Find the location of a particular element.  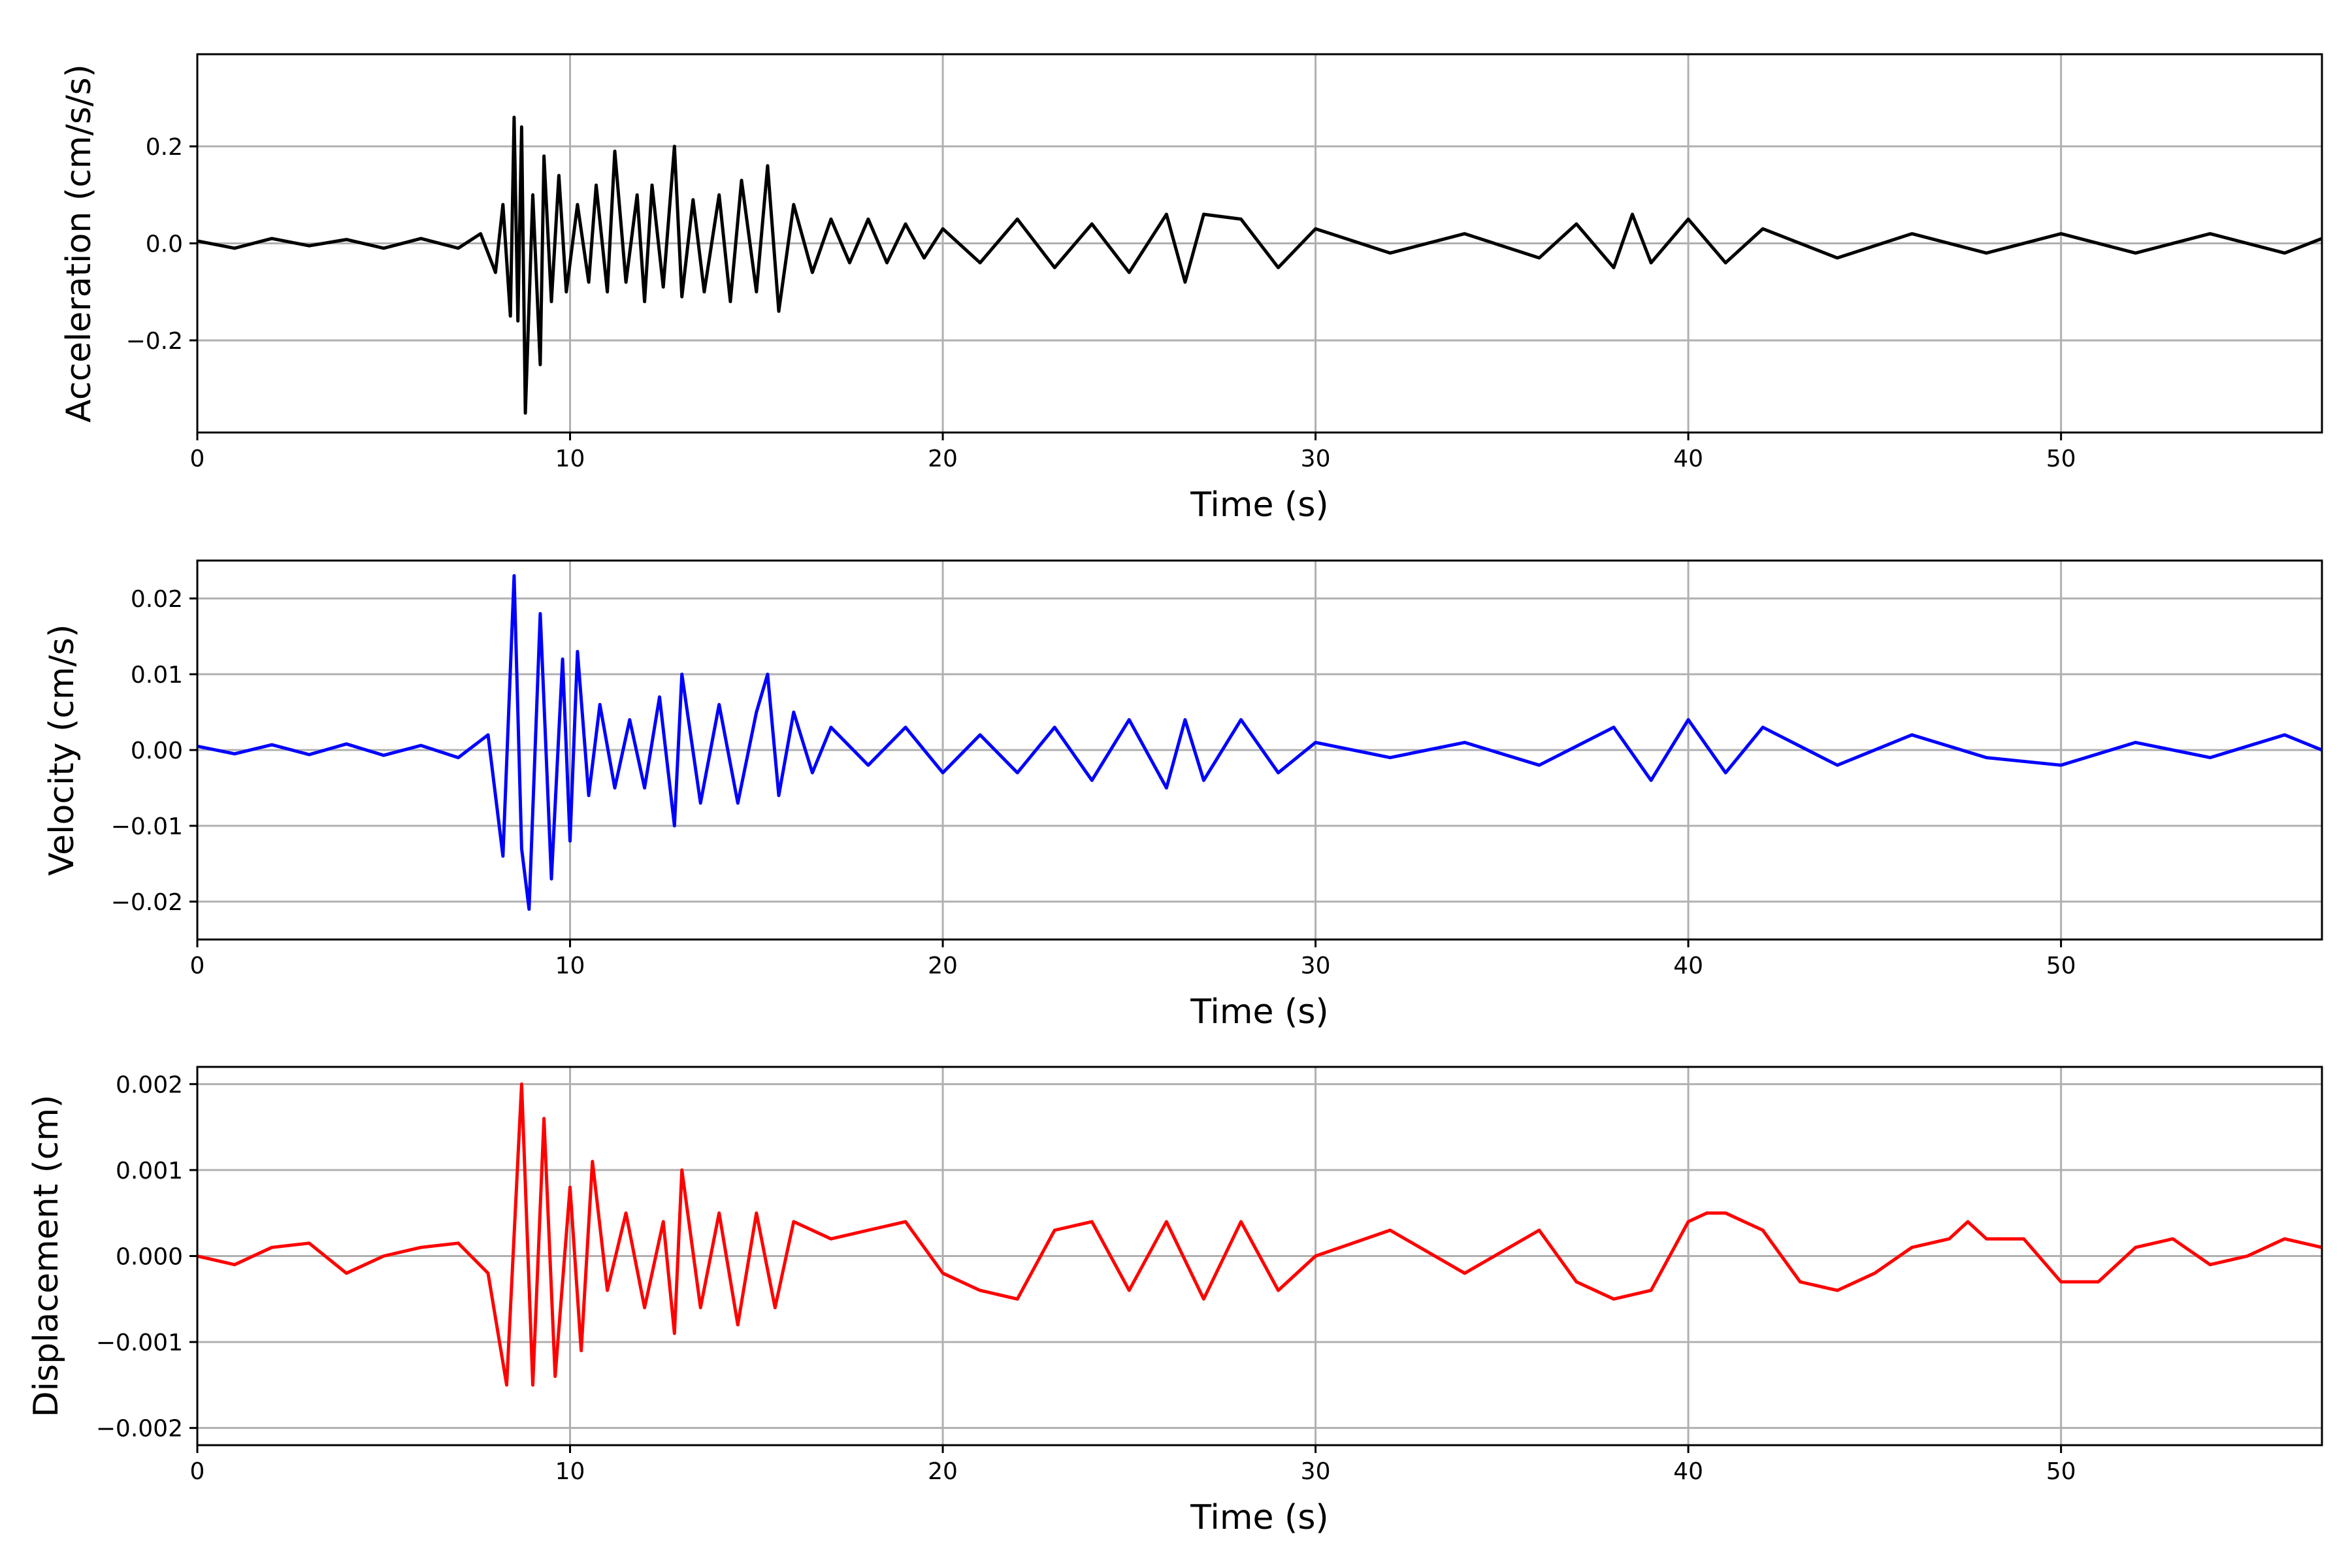

displacement-x-tick-label: 50 is located at coordinates (2061, 1471).